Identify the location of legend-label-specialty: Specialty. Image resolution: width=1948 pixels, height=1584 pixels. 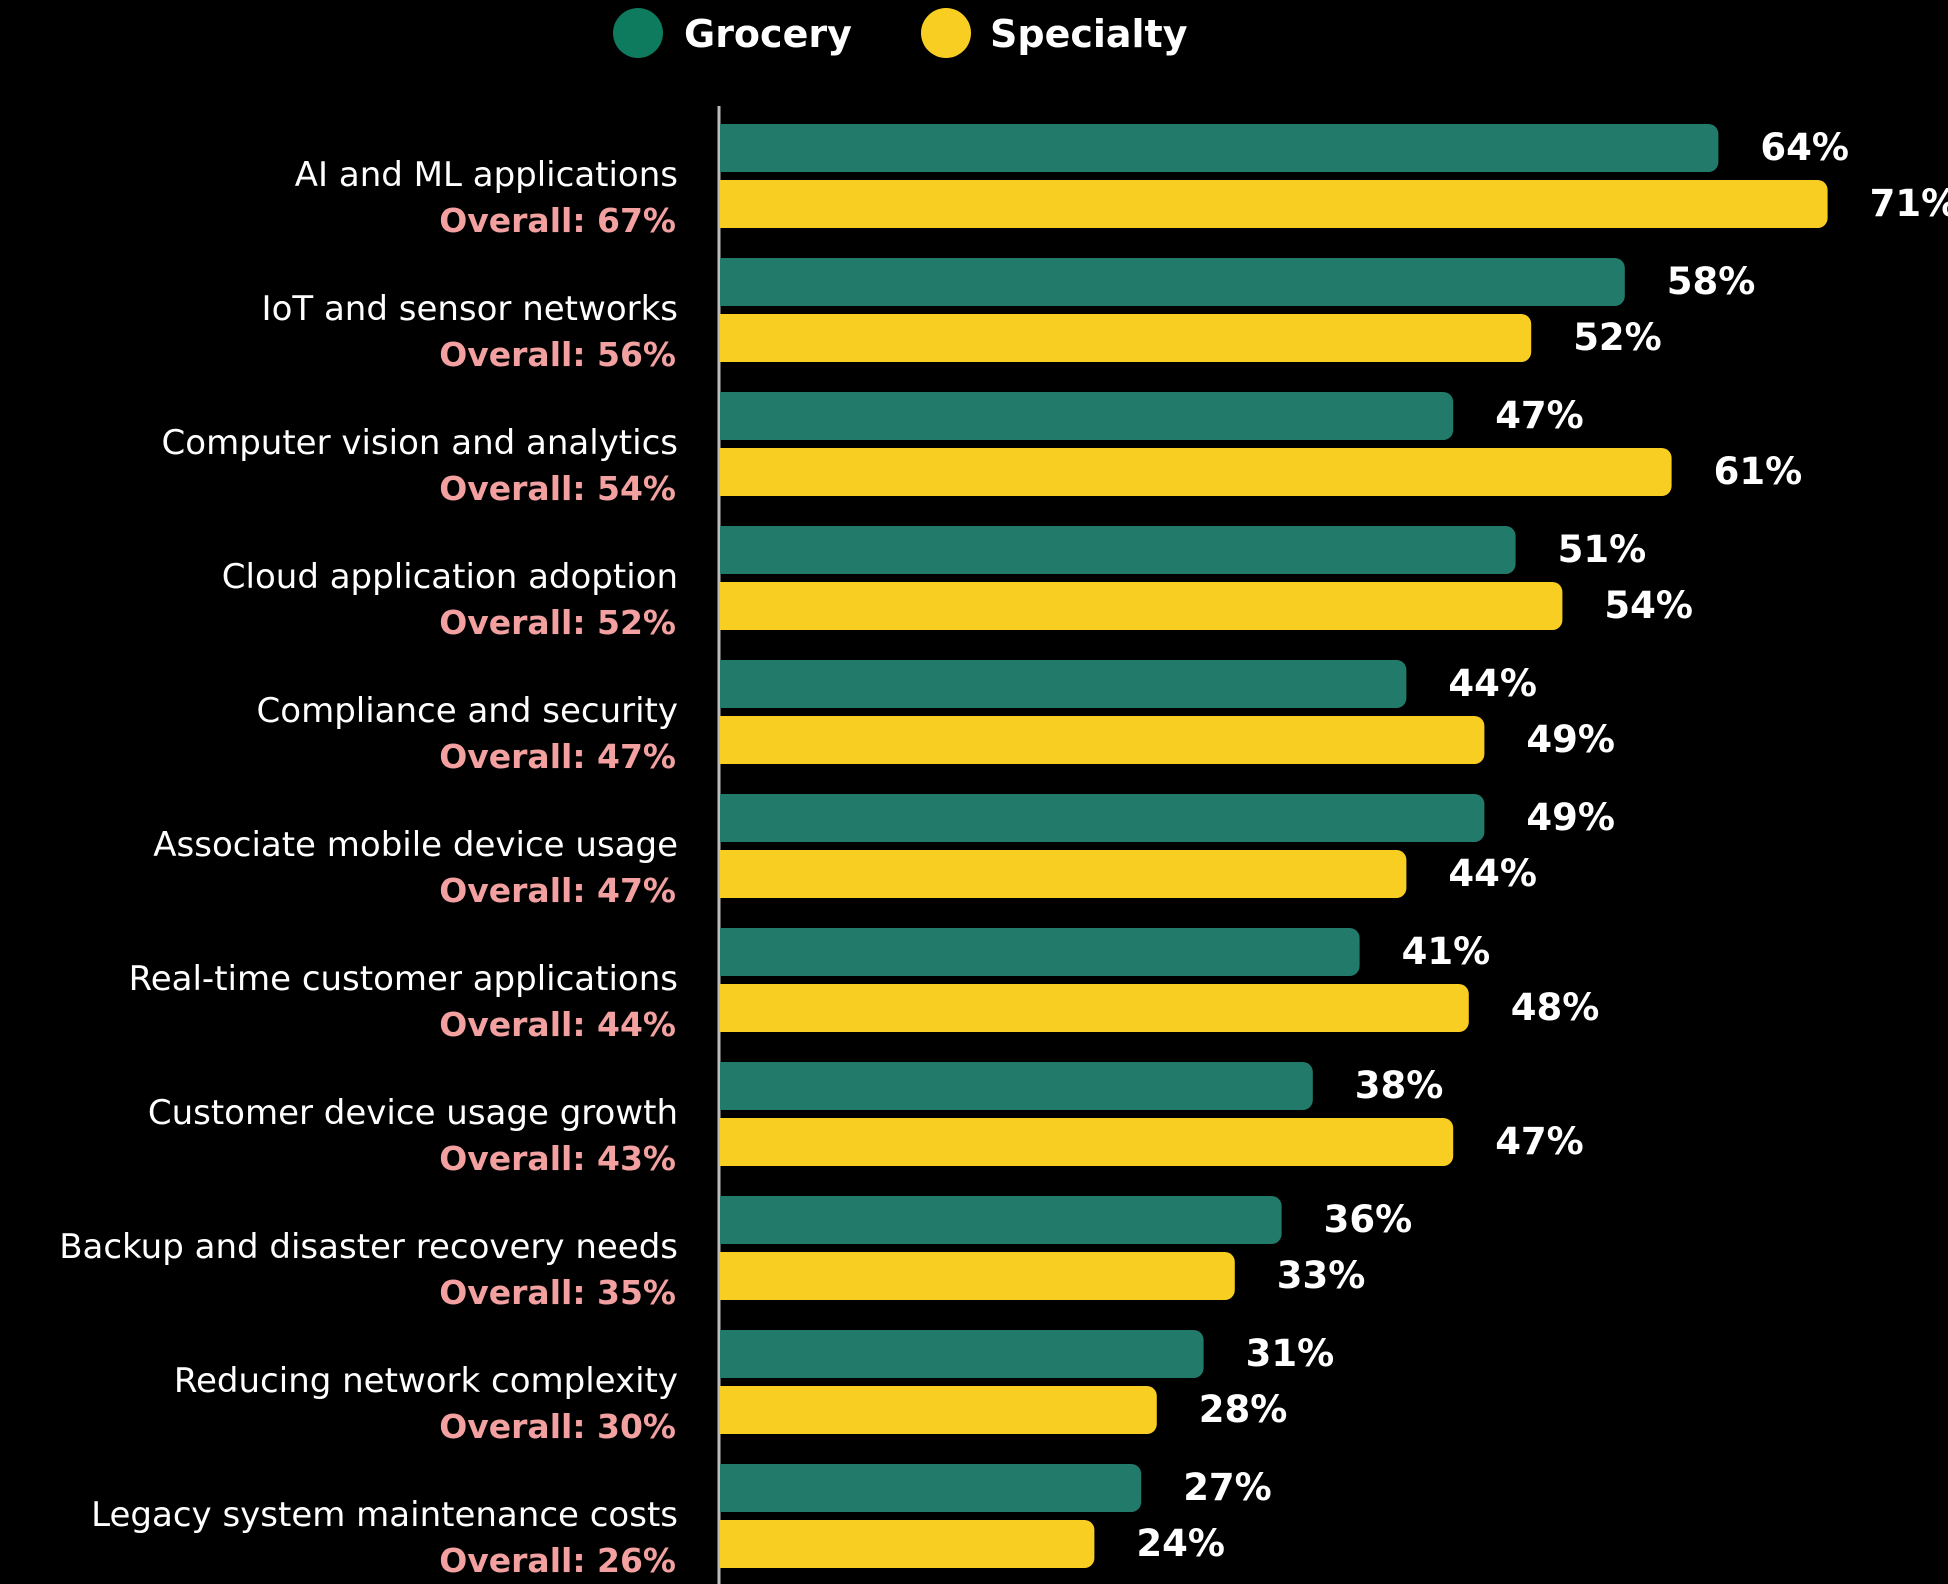
(1089, 34).